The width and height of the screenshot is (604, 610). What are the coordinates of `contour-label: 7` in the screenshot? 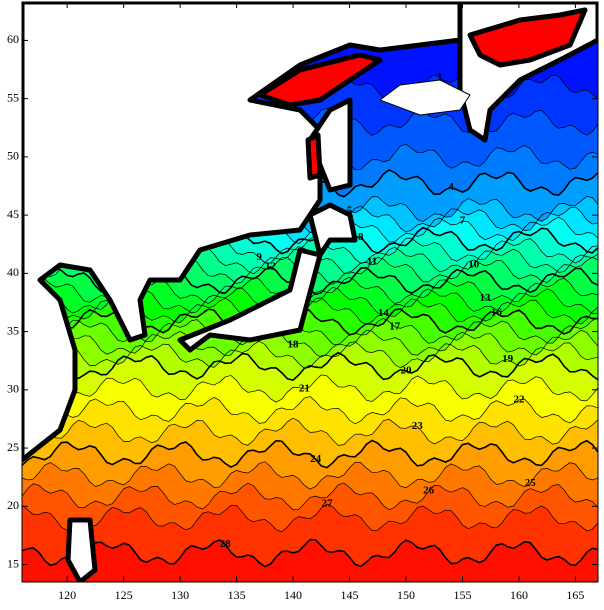 It's located at (463, 221).